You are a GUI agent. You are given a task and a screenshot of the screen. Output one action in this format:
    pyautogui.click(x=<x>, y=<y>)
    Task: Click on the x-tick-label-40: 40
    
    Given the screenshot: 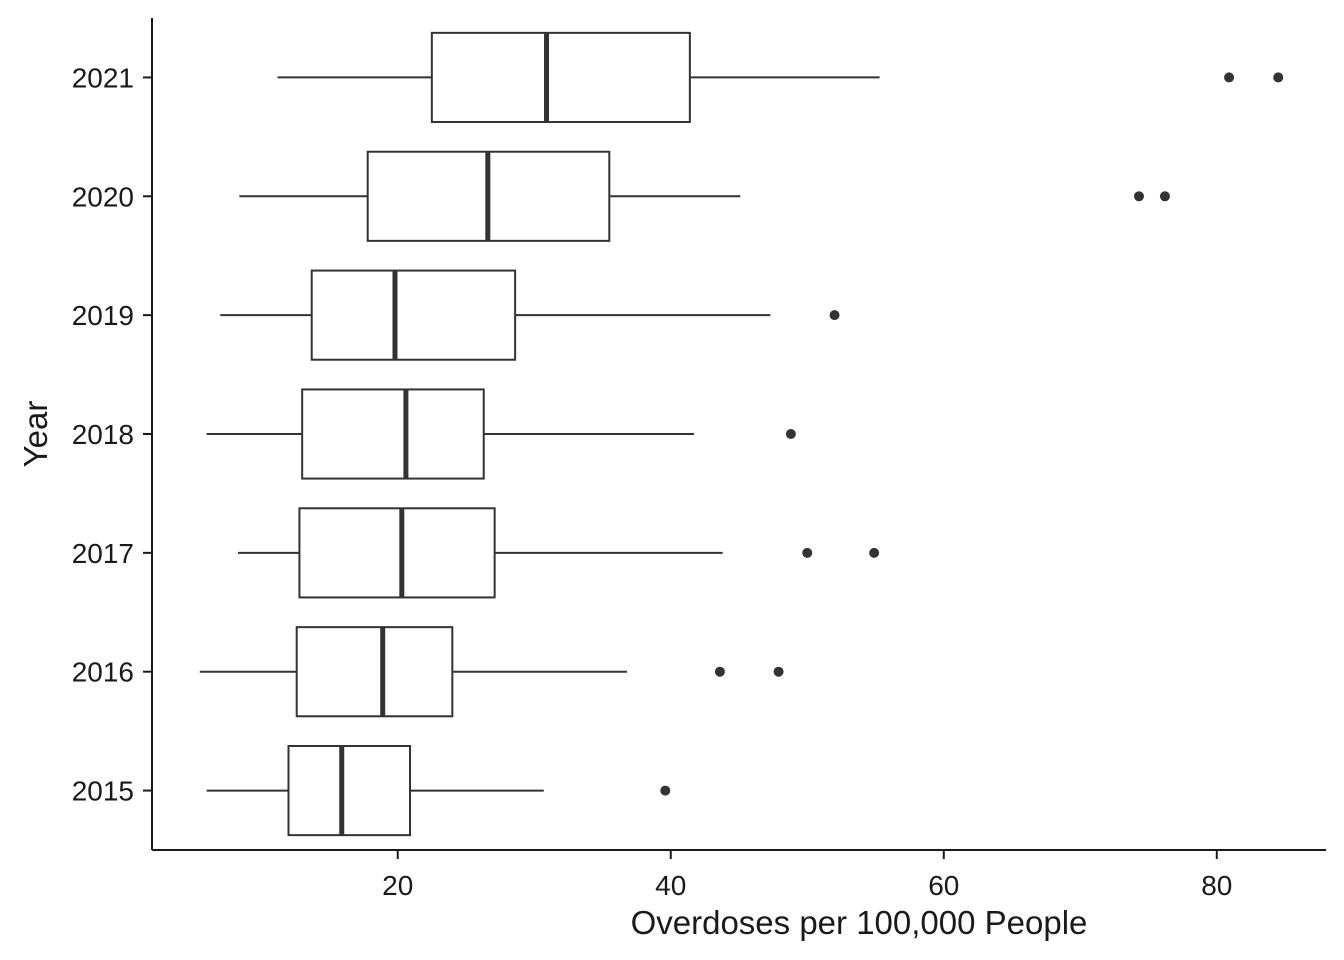 What is the action you would take?
    pyautogui.click(x=670, y=885)
    